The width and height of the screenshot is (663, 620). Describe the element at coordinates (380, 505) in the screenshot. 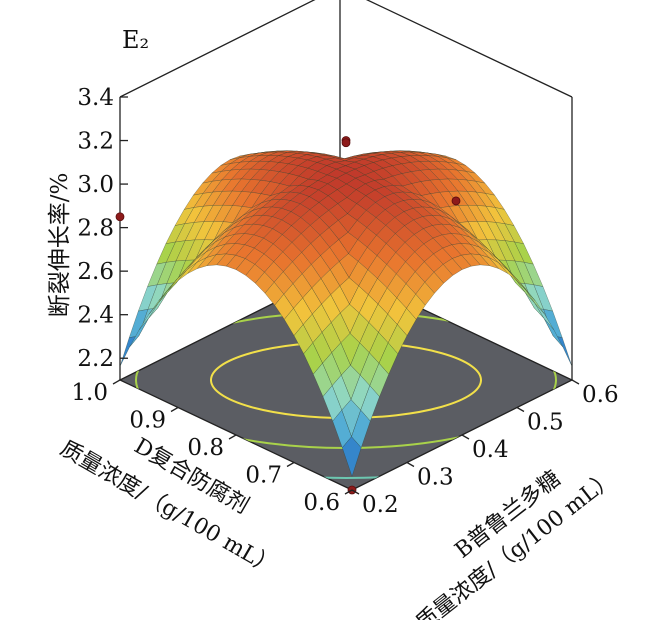

I see `x-tick-label: 0.2` at that location.